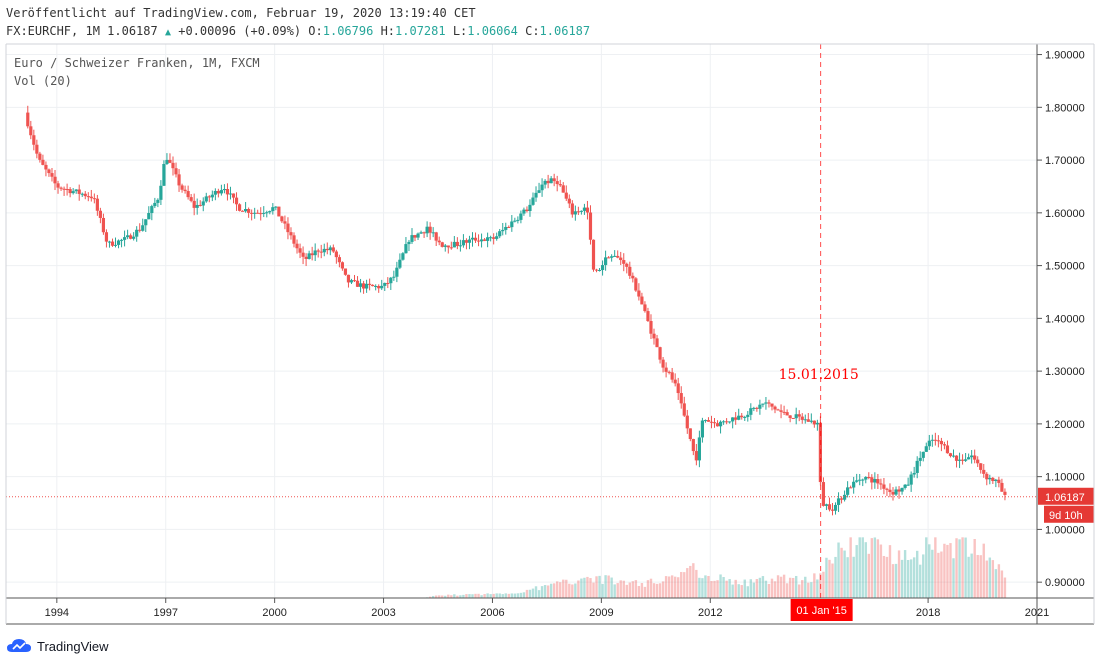  Describe the element at coordinates (565, 31) in the screenshot. I see `c-value: 1.06187` at that location.